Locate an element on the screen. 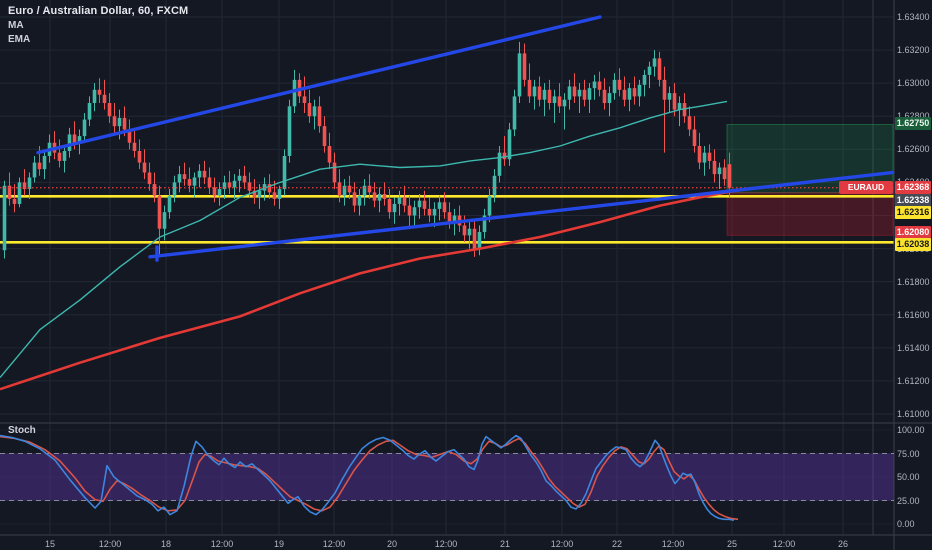 This screenshot has height=550, width=932. stoch-tick-label: 25.00 is located at coordinates (908, 500).